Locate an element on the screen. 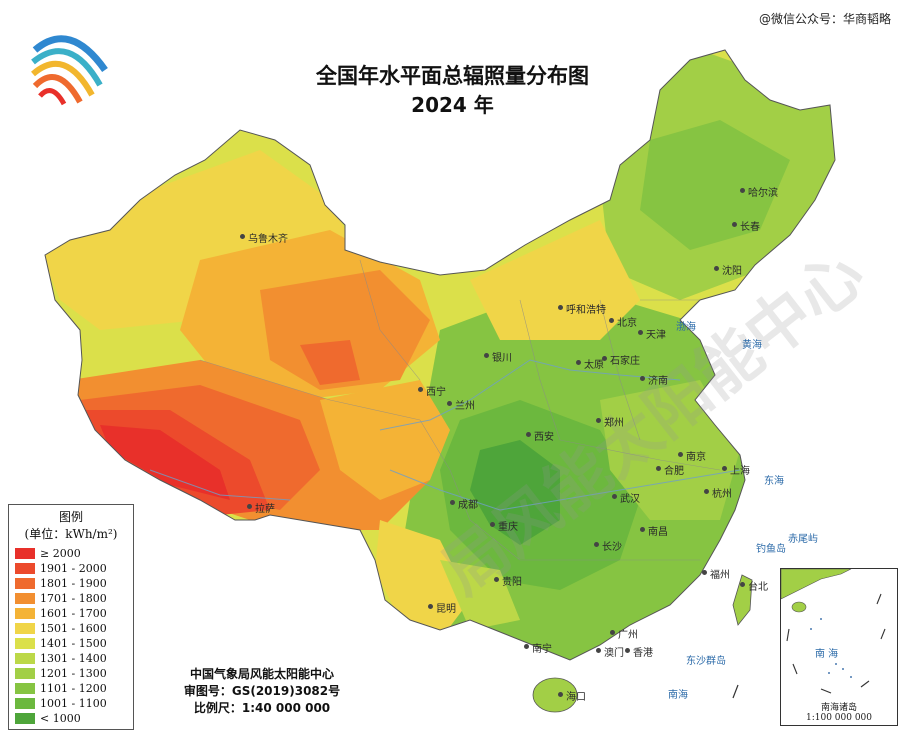 Image resolution: width=905 pixels, height=736 pixels. legend-label: < 1000 is located at coordinates (60, 718).